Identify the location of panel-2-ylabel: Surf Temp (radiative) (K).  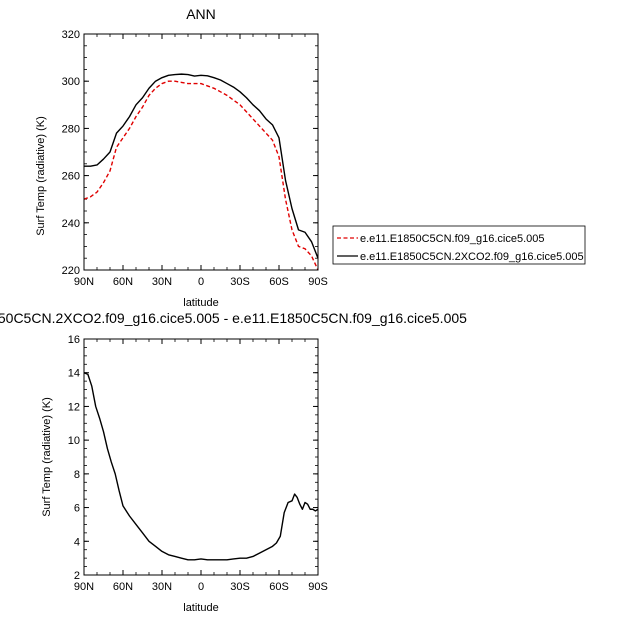
(47, 457).